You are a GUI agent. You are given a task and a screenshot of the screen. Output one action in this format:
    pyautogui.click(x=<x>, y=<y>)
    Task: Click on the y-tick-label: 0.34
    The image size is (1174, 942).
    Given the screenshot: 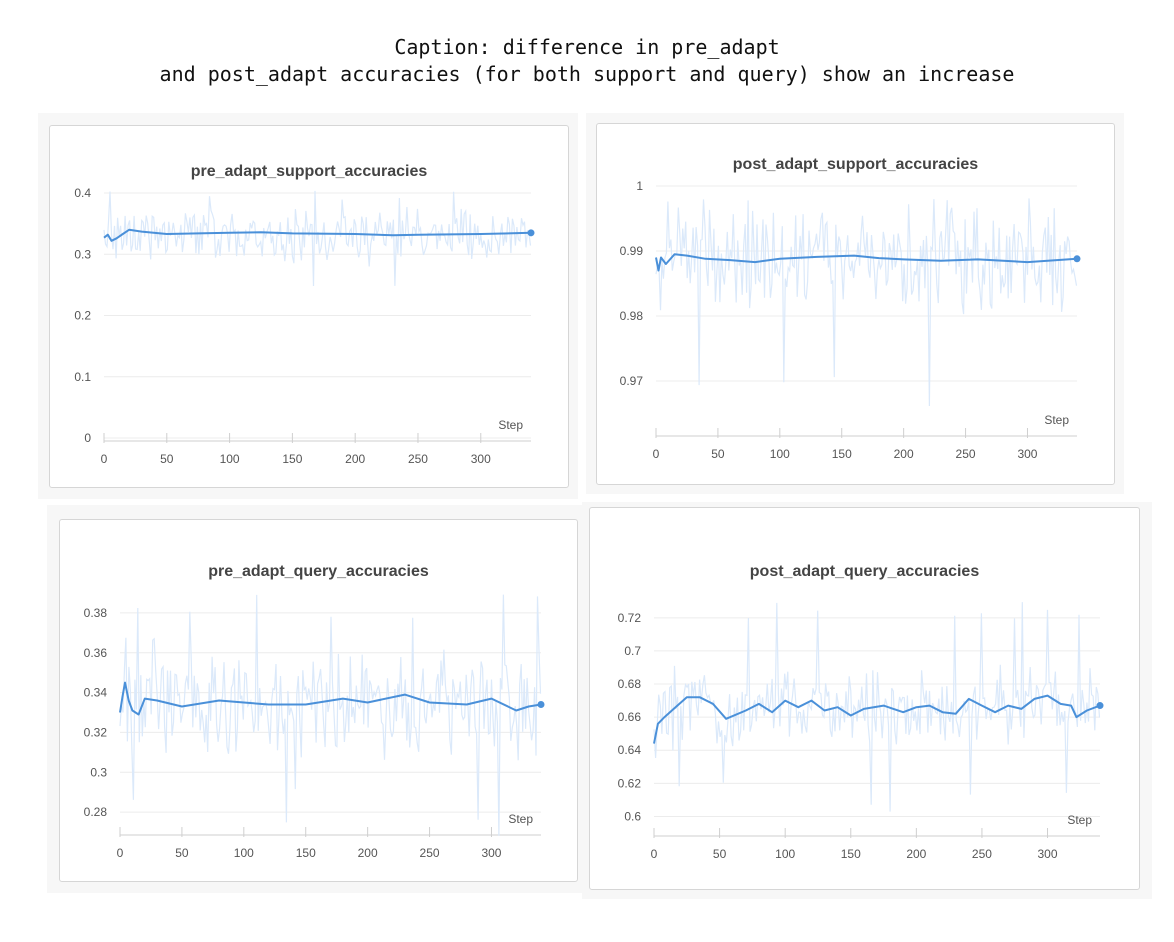 What is the action you would take?
    pyautogui.click(x=96, y=693)
    